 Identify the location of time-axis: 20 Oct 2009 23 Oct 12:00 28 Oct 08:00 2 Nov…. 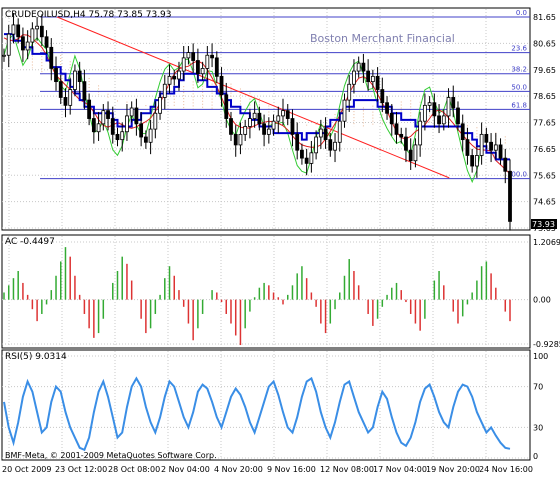
(267, 469).